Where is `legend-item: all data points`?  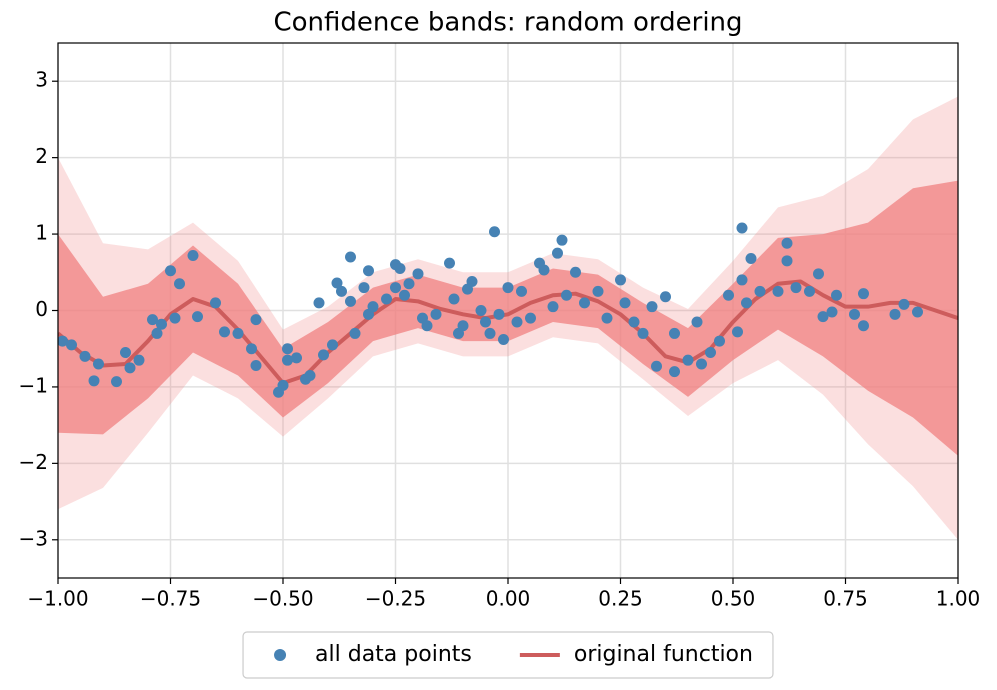
legend-item: all data points is located at coordinates (373, 654).